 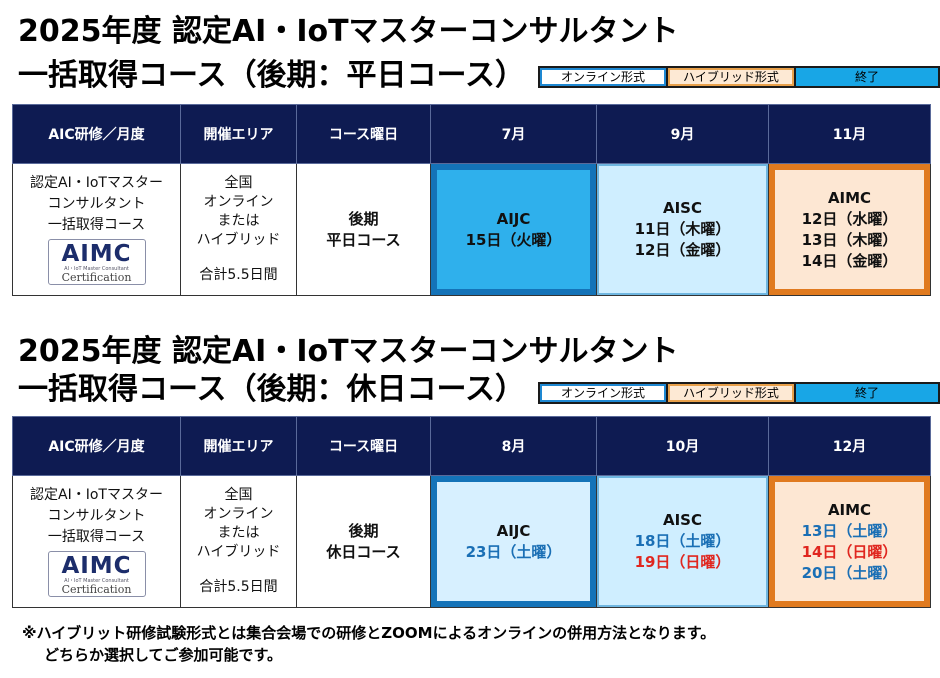 I want to click on course-day-cell: 後期 休日コース, so click(x=363, y=541).